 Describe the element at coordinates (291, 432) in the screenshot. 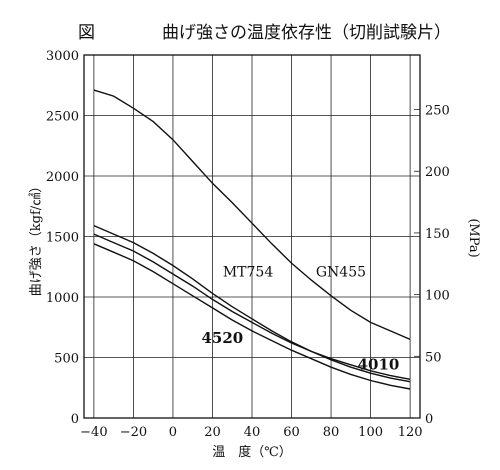

I see `x-tick-label: 60` at that location.